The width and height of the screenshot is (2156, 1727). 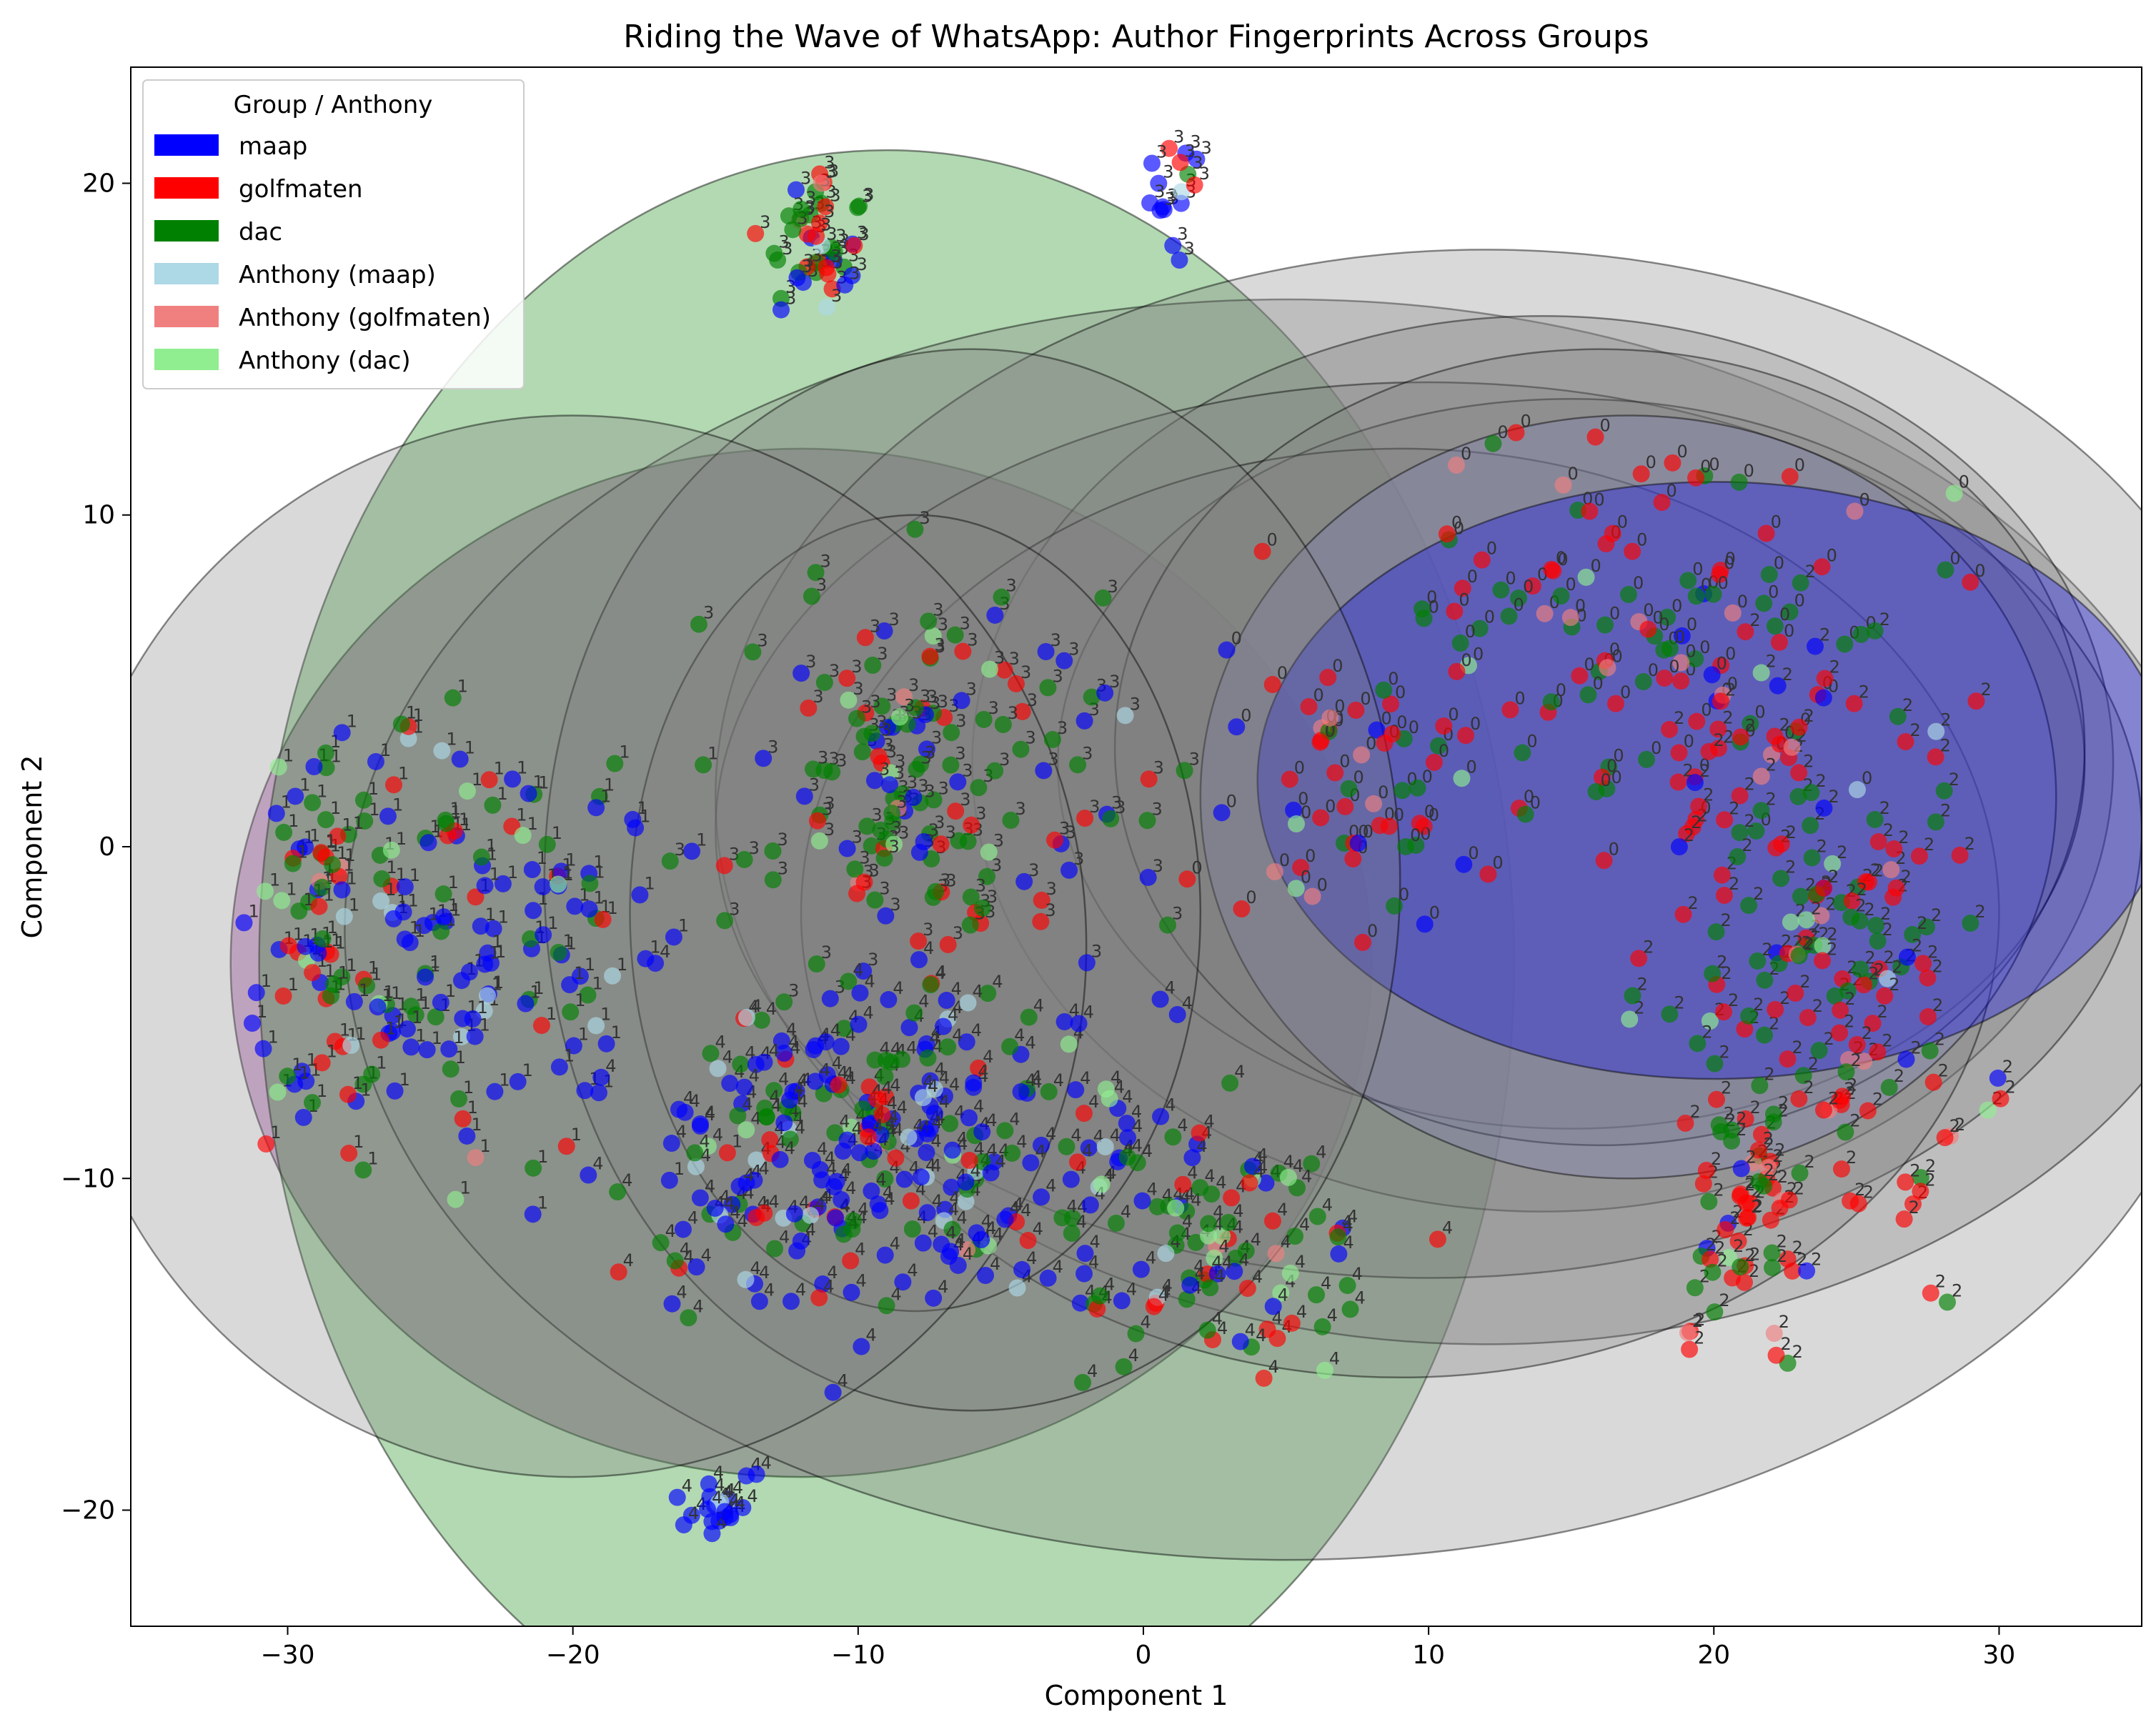 What do you see at coordinates (333, 105) in the screenshot?
I see `legend-title: Group / Anthony` at bounding box center [333, 105].